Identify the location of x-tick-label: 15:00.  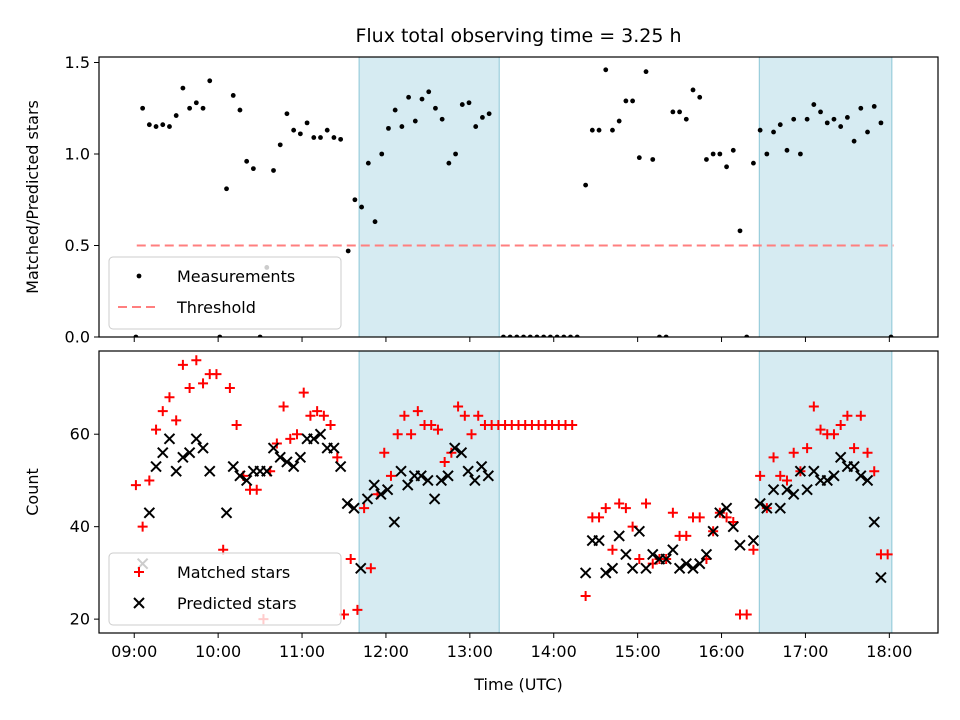
(638, 651).